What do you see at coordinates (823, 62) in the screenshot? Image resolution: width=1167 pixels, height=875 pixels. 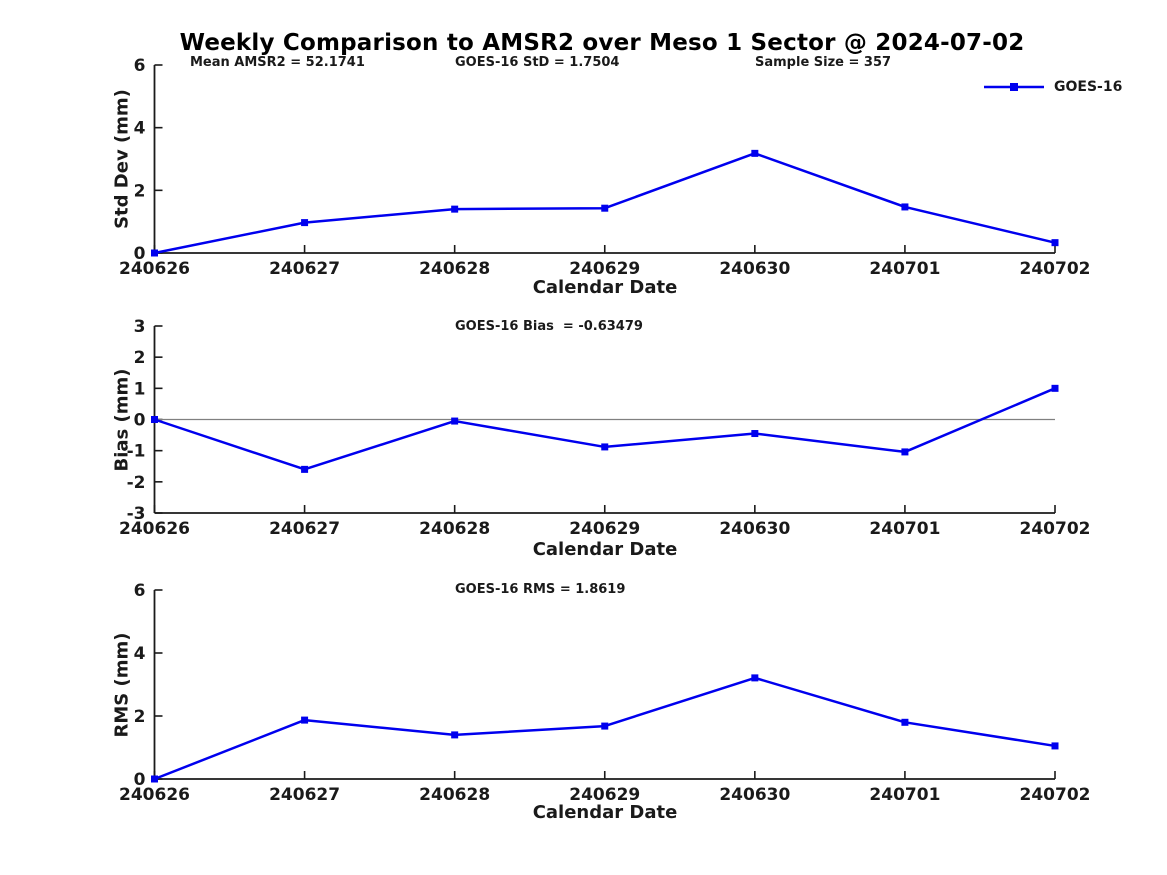 I see `annotation-sample-size: Sample Size = 357` at bounding box center [823, 62].